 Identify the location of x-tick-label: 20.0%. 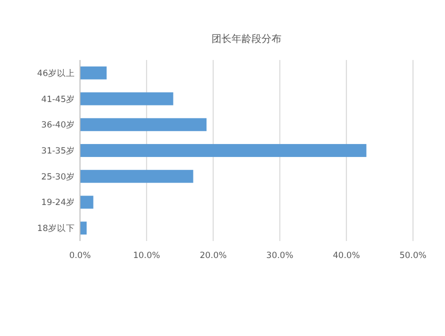
(213, 256).